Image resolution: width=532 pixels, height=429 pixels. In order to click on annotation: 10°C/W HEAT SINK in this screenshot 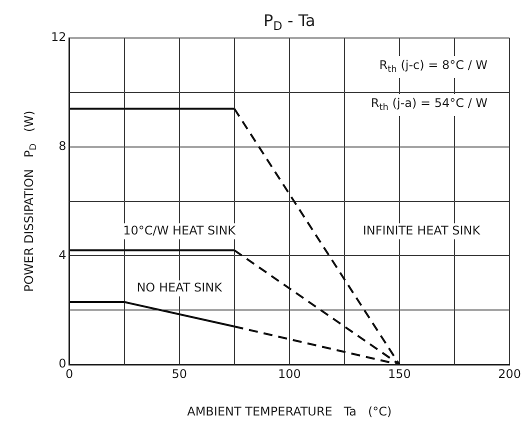, I will do `click(180, 230)`.